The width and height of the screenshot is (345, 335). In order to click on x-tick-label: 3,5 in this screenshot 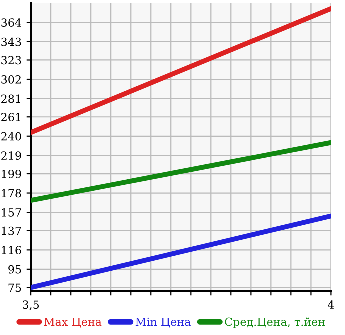, I will do `click(31, 305)`.